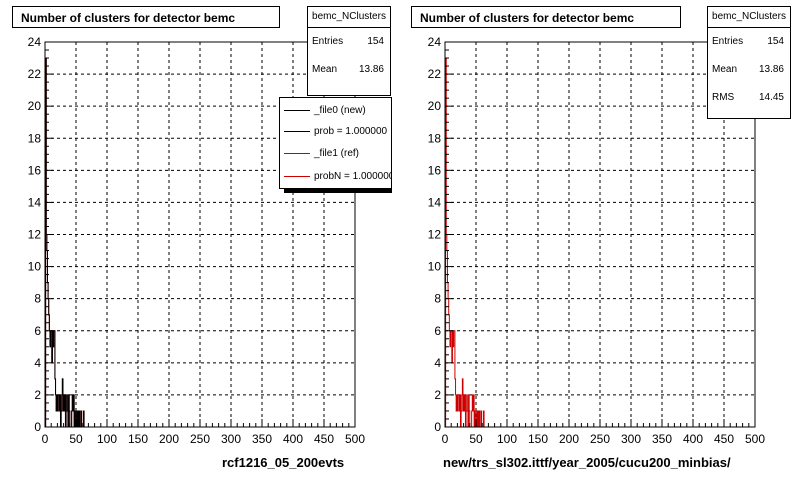 This screenshot has height=480, width=800. Describe the element at coordinates (349, 42) in the screenshot. I see `left-stats-entries: Entries 154` at that location.